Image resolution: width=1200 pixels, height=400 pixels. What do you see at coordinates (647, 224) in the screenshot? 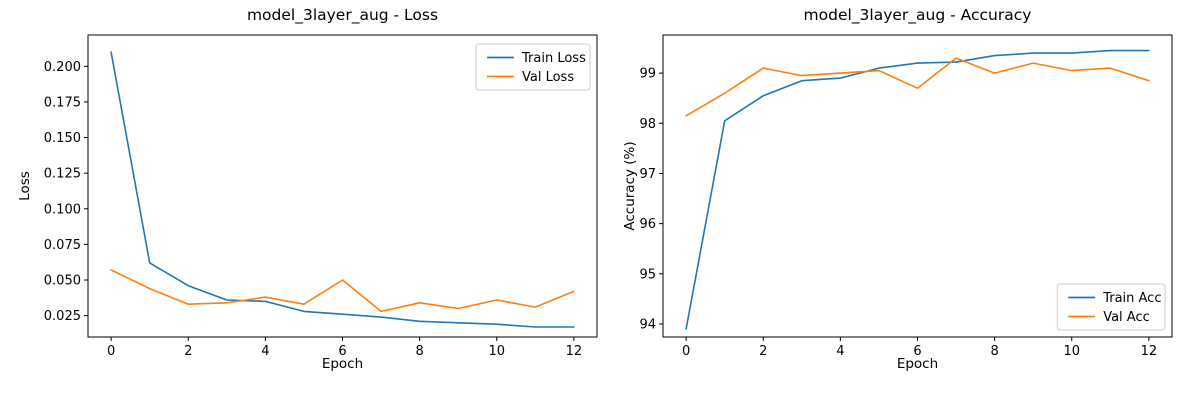
I see `y-tick-label: 96` at bounding box center [647, 224].